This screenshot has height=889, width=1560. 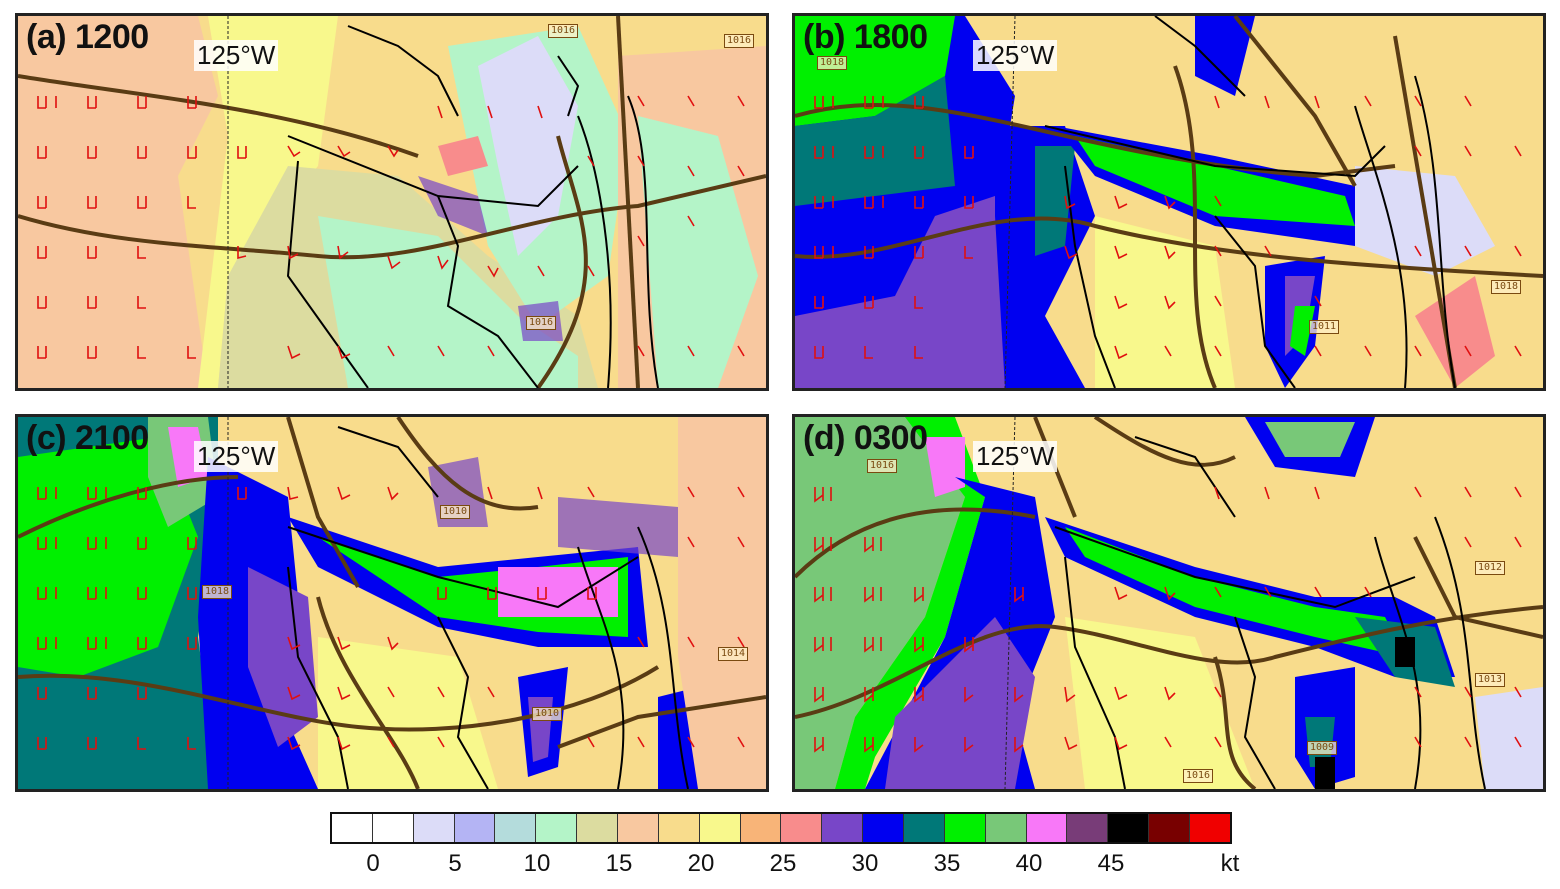 What do you see at coordinates (783, 863) in the screenshot?
I see `colorbar-tick: 25` at bounding box center [783, 863].